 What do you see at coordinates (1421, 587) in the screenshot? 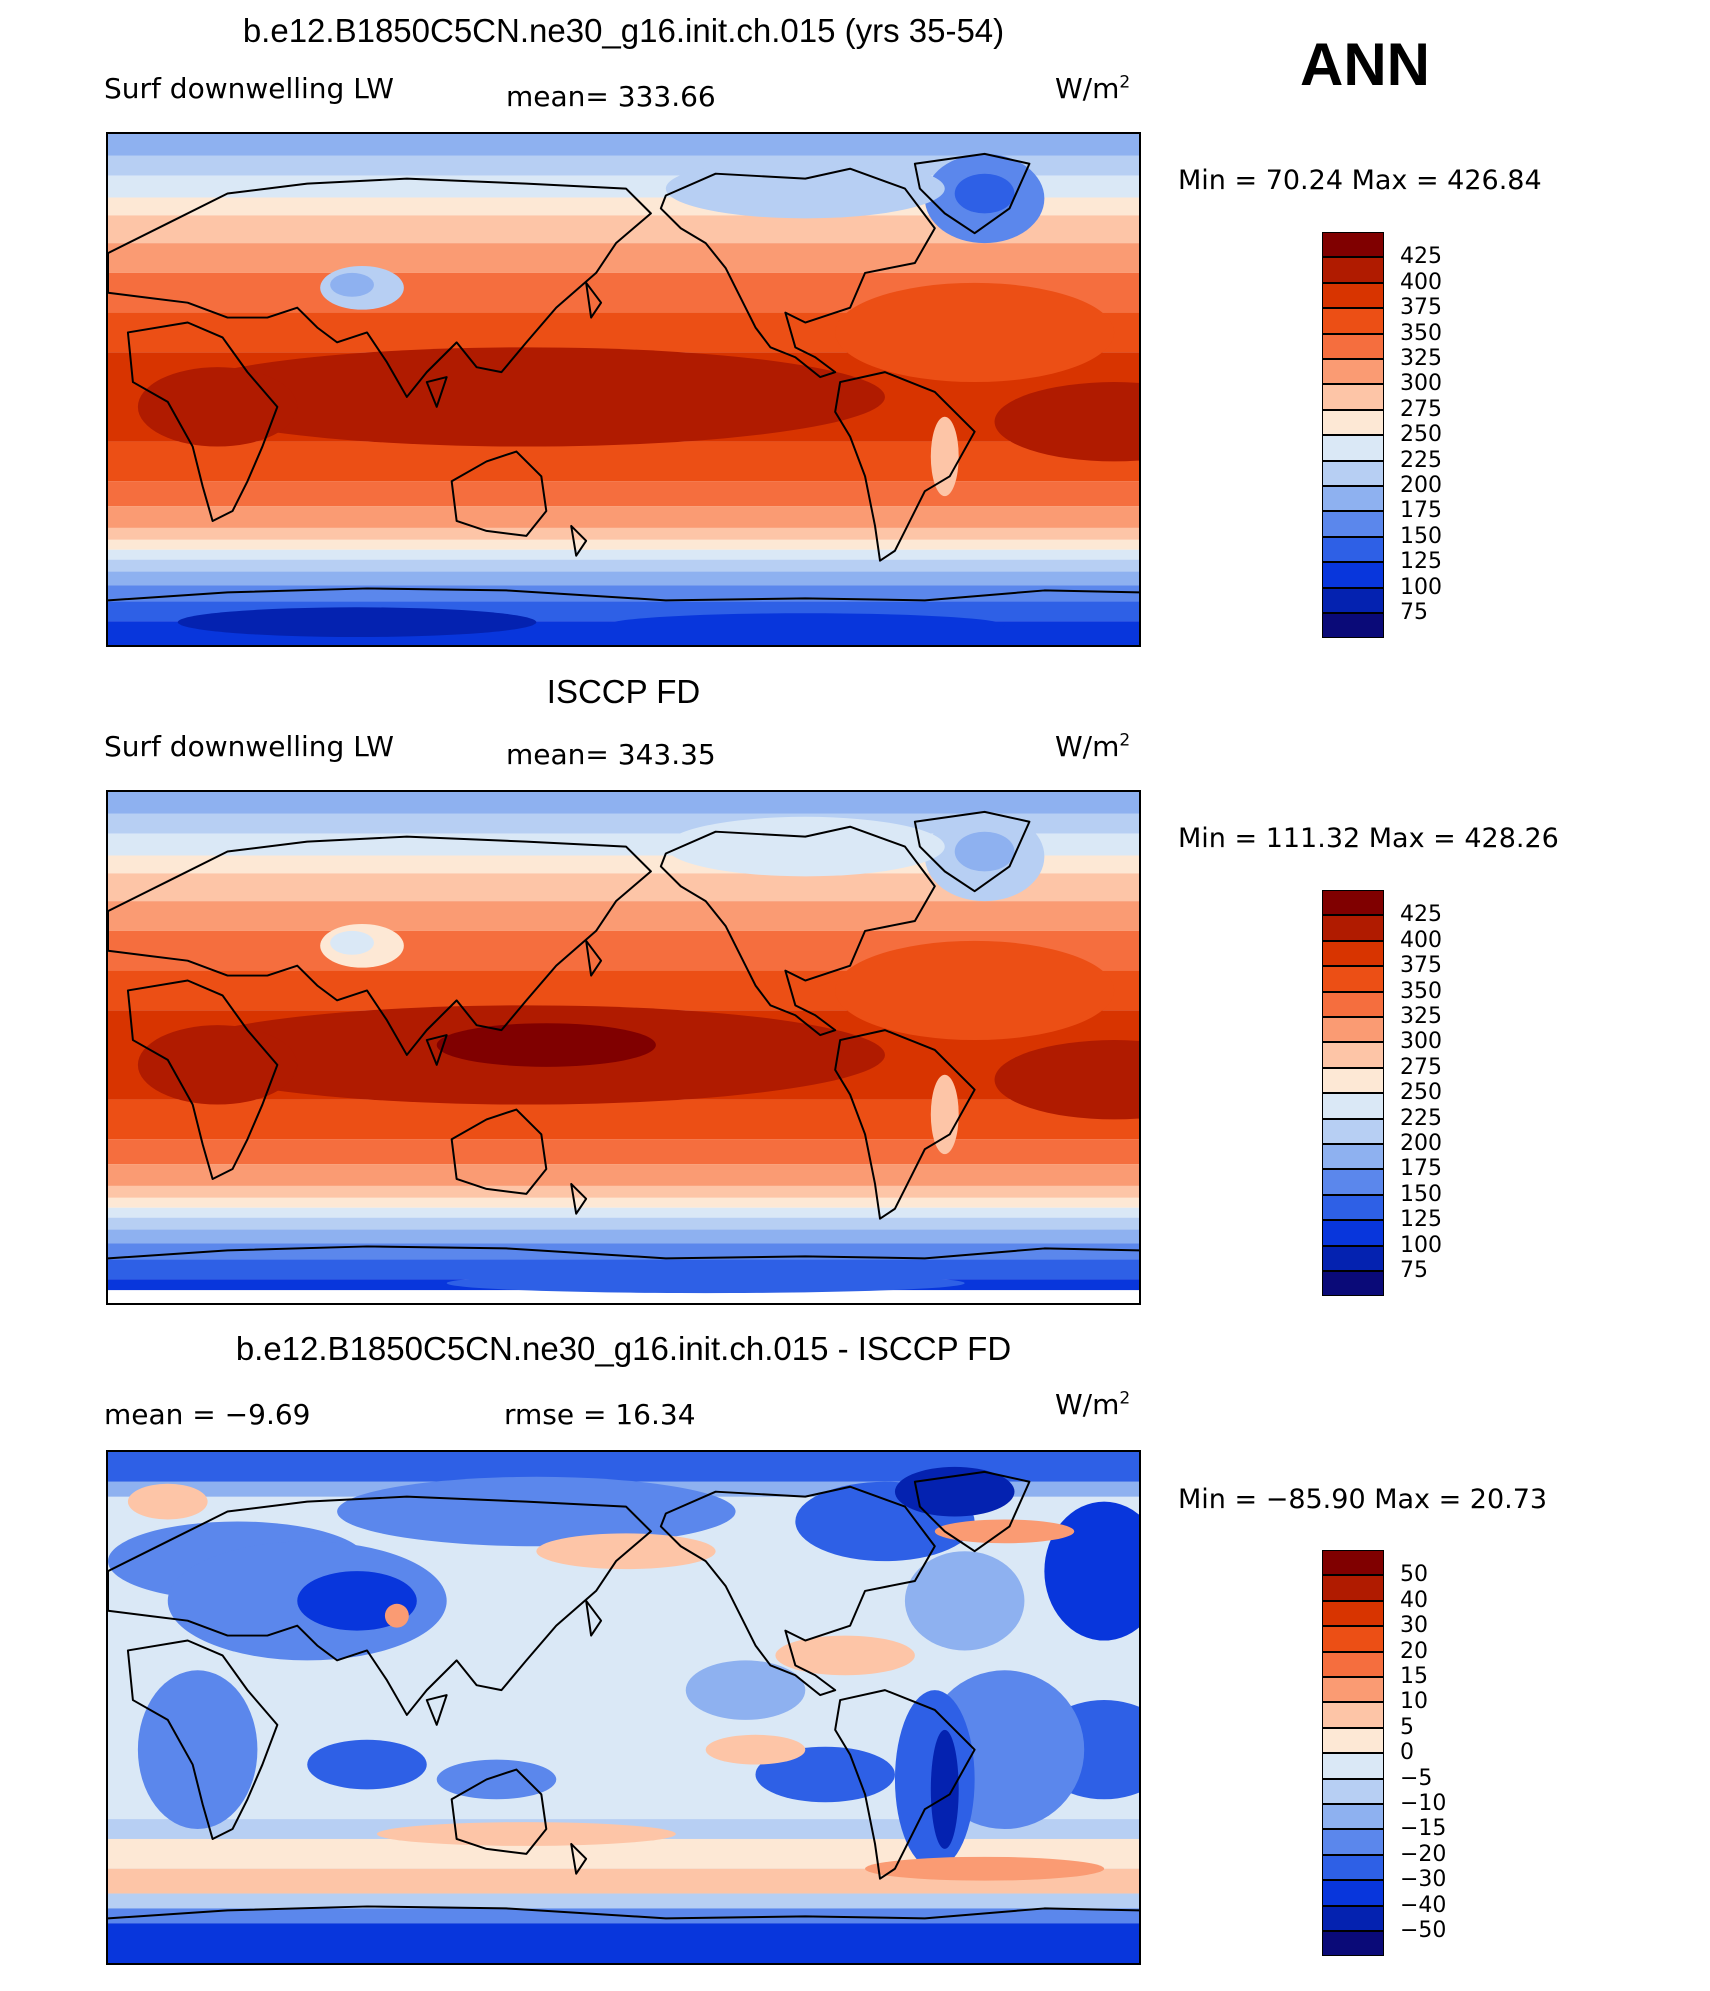
I see `colorbar-tick-label: 100` at bounding box center [1421, 587].